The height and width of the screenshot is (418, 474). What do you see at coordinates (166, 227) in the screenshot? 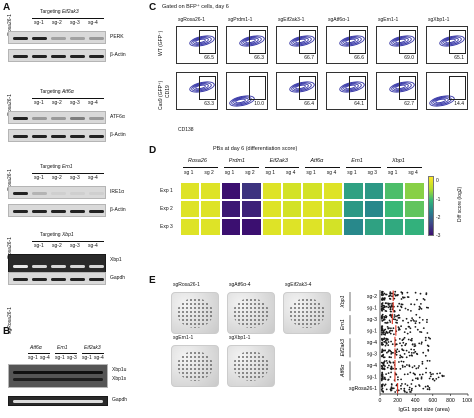
I see `experiment-row-label: Exp 3` at bounding box center [166, 227].